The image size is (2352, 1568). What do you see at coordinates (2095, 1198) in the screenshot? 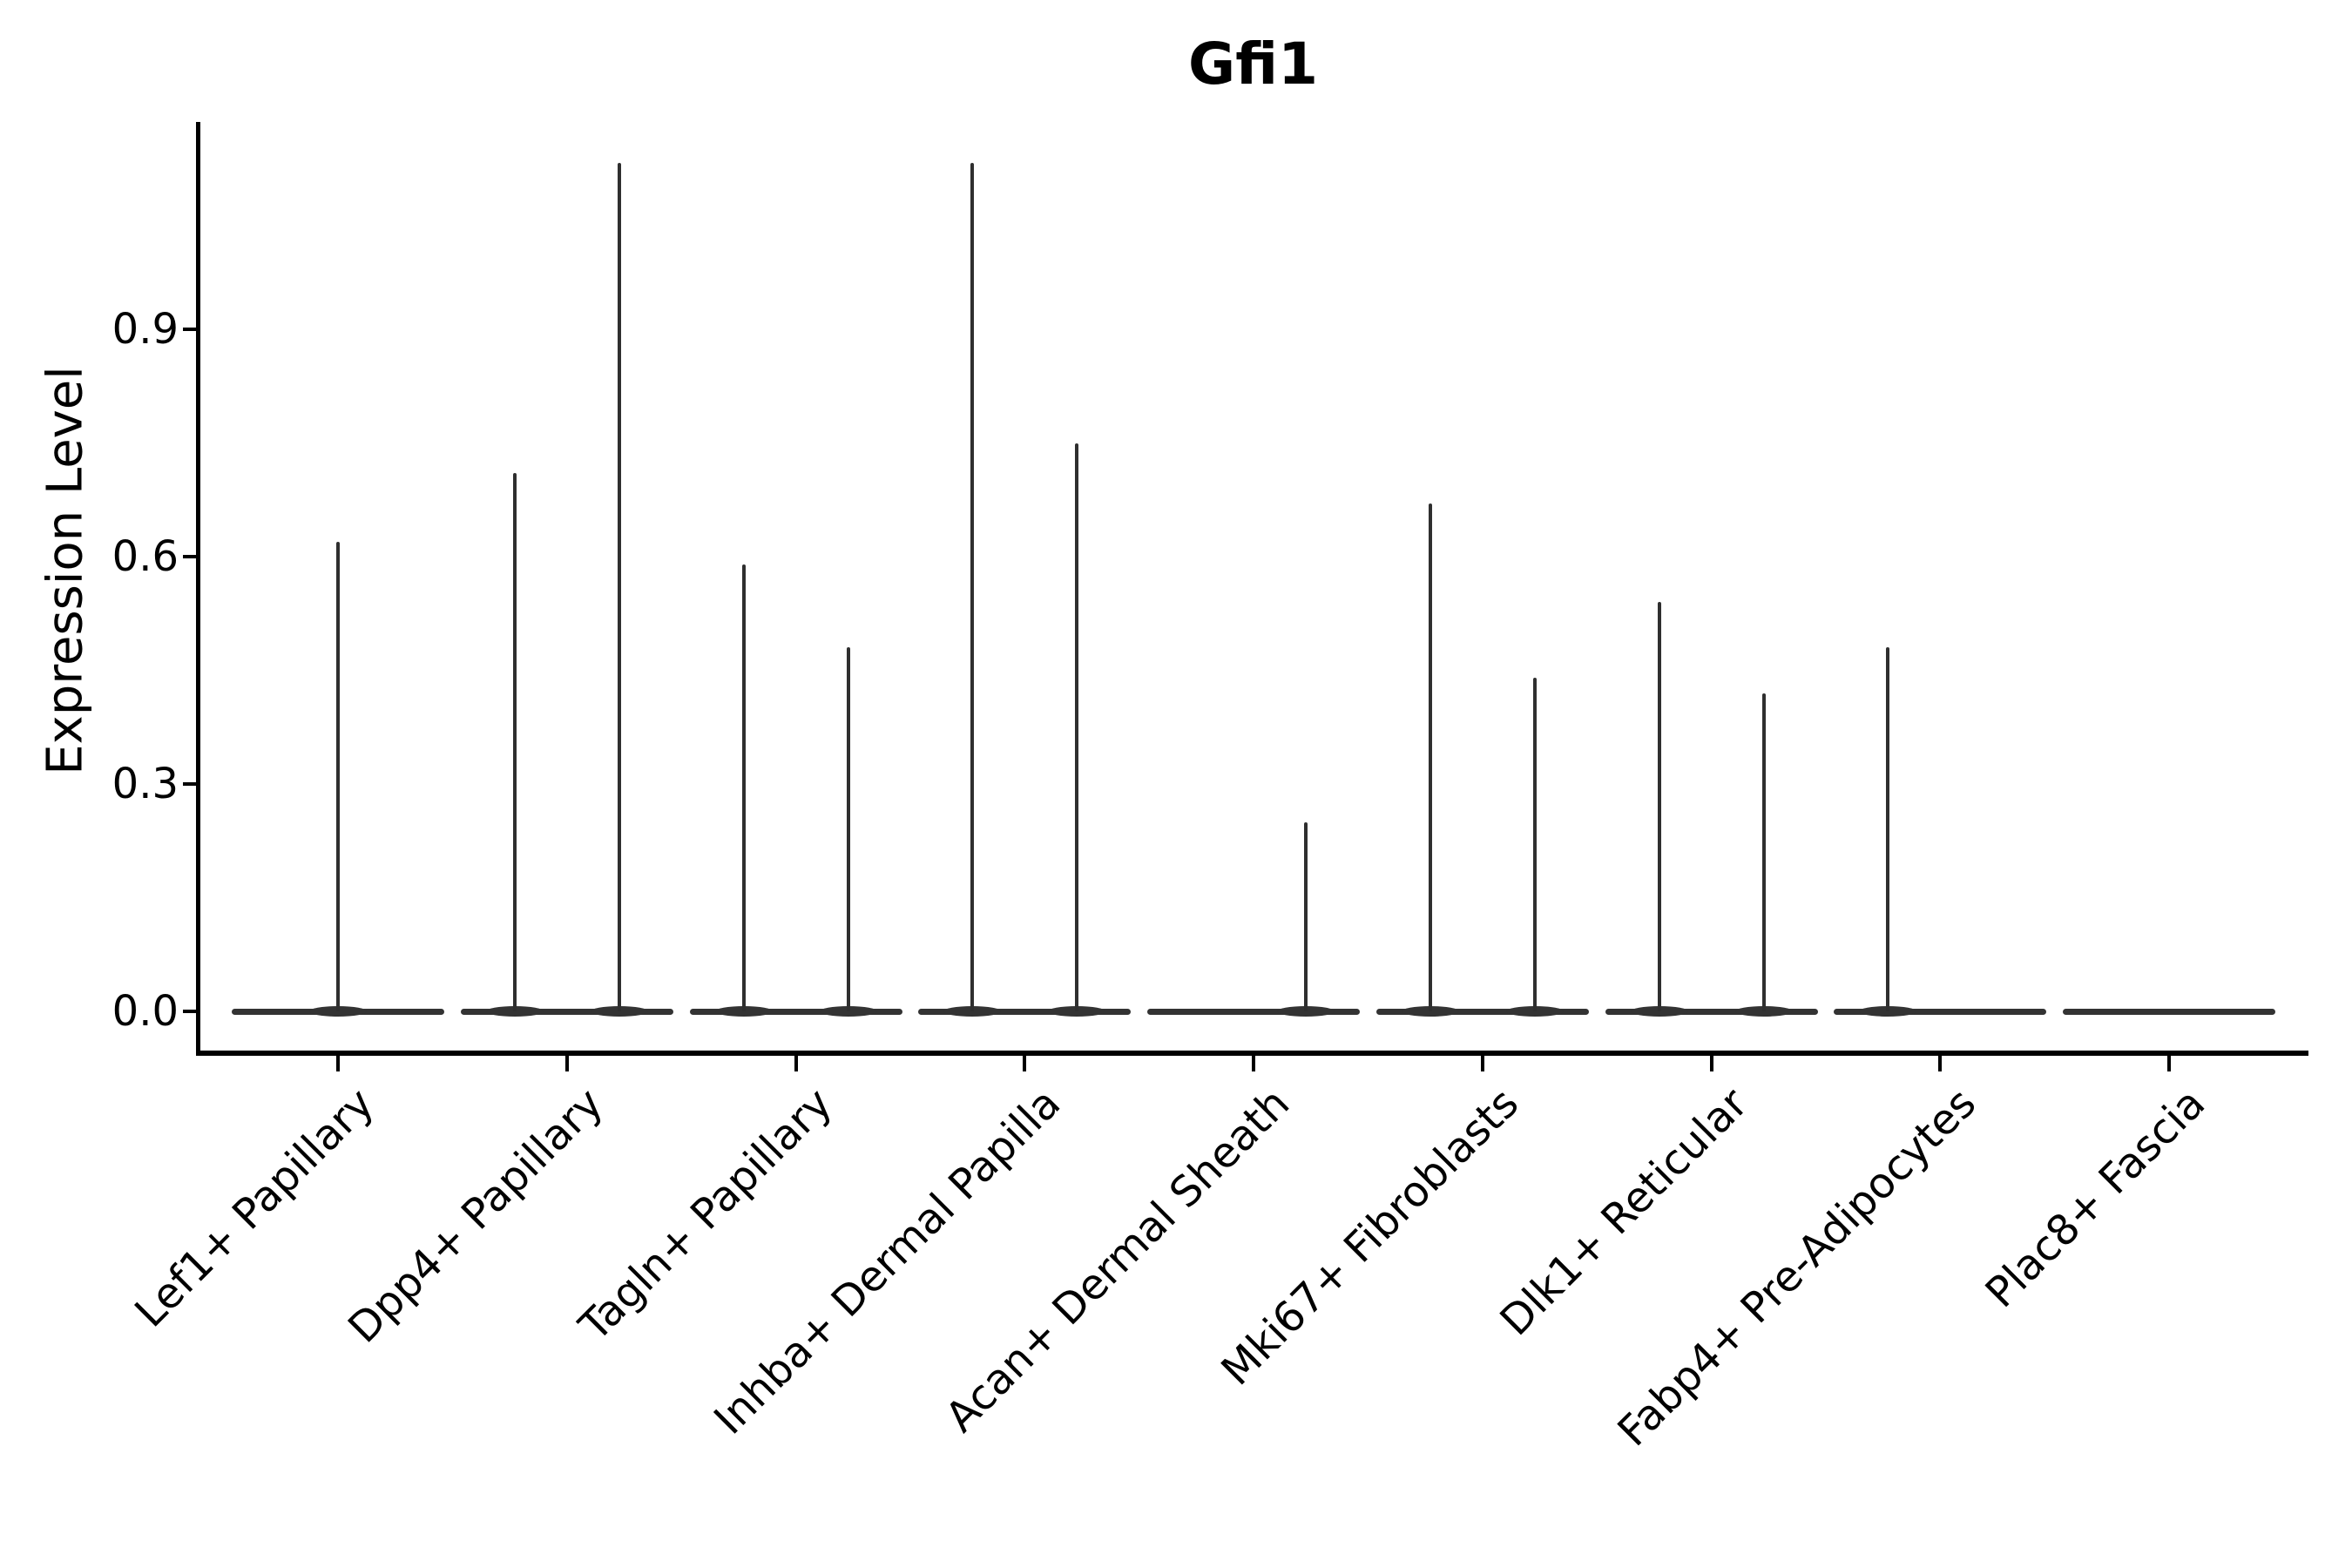
I see `x-tick-label: Plac8+ Fascia` at bounding box center [2095, 1198].